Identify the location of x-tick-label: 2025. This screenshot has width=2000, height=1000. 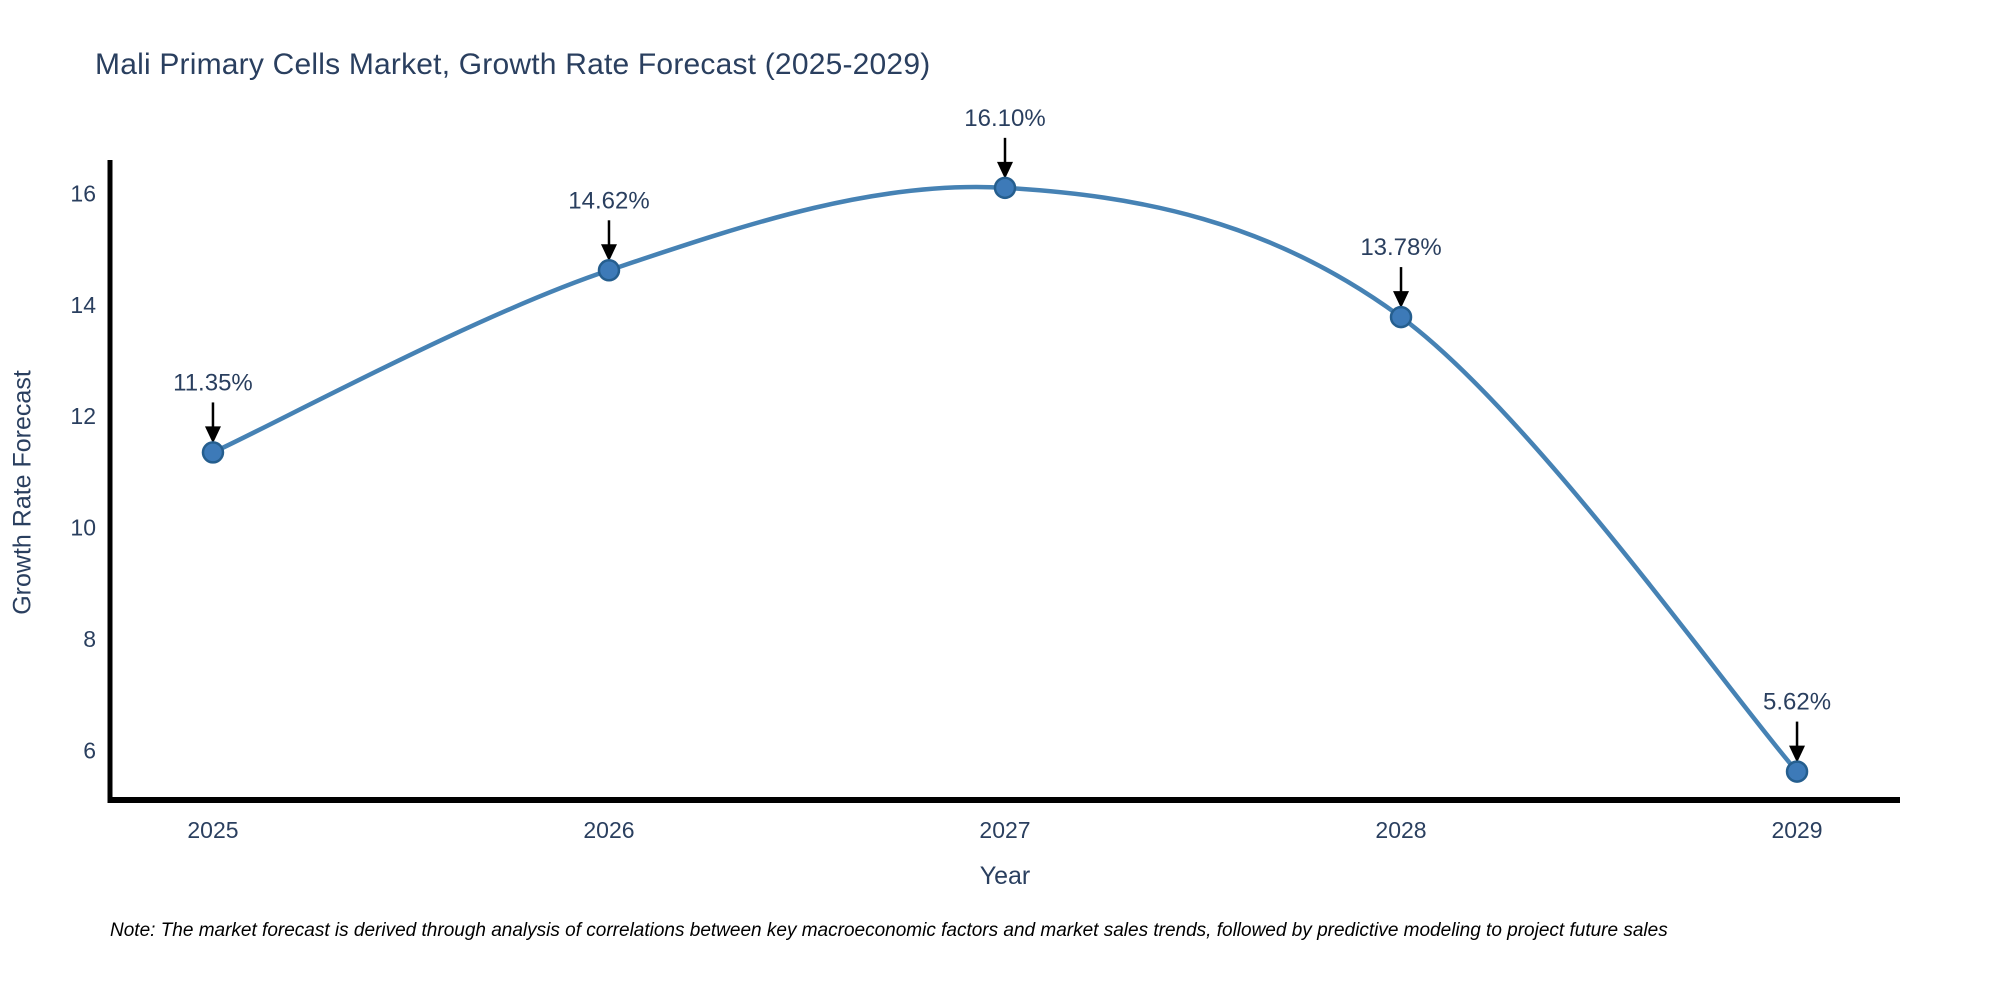
(212, 830).